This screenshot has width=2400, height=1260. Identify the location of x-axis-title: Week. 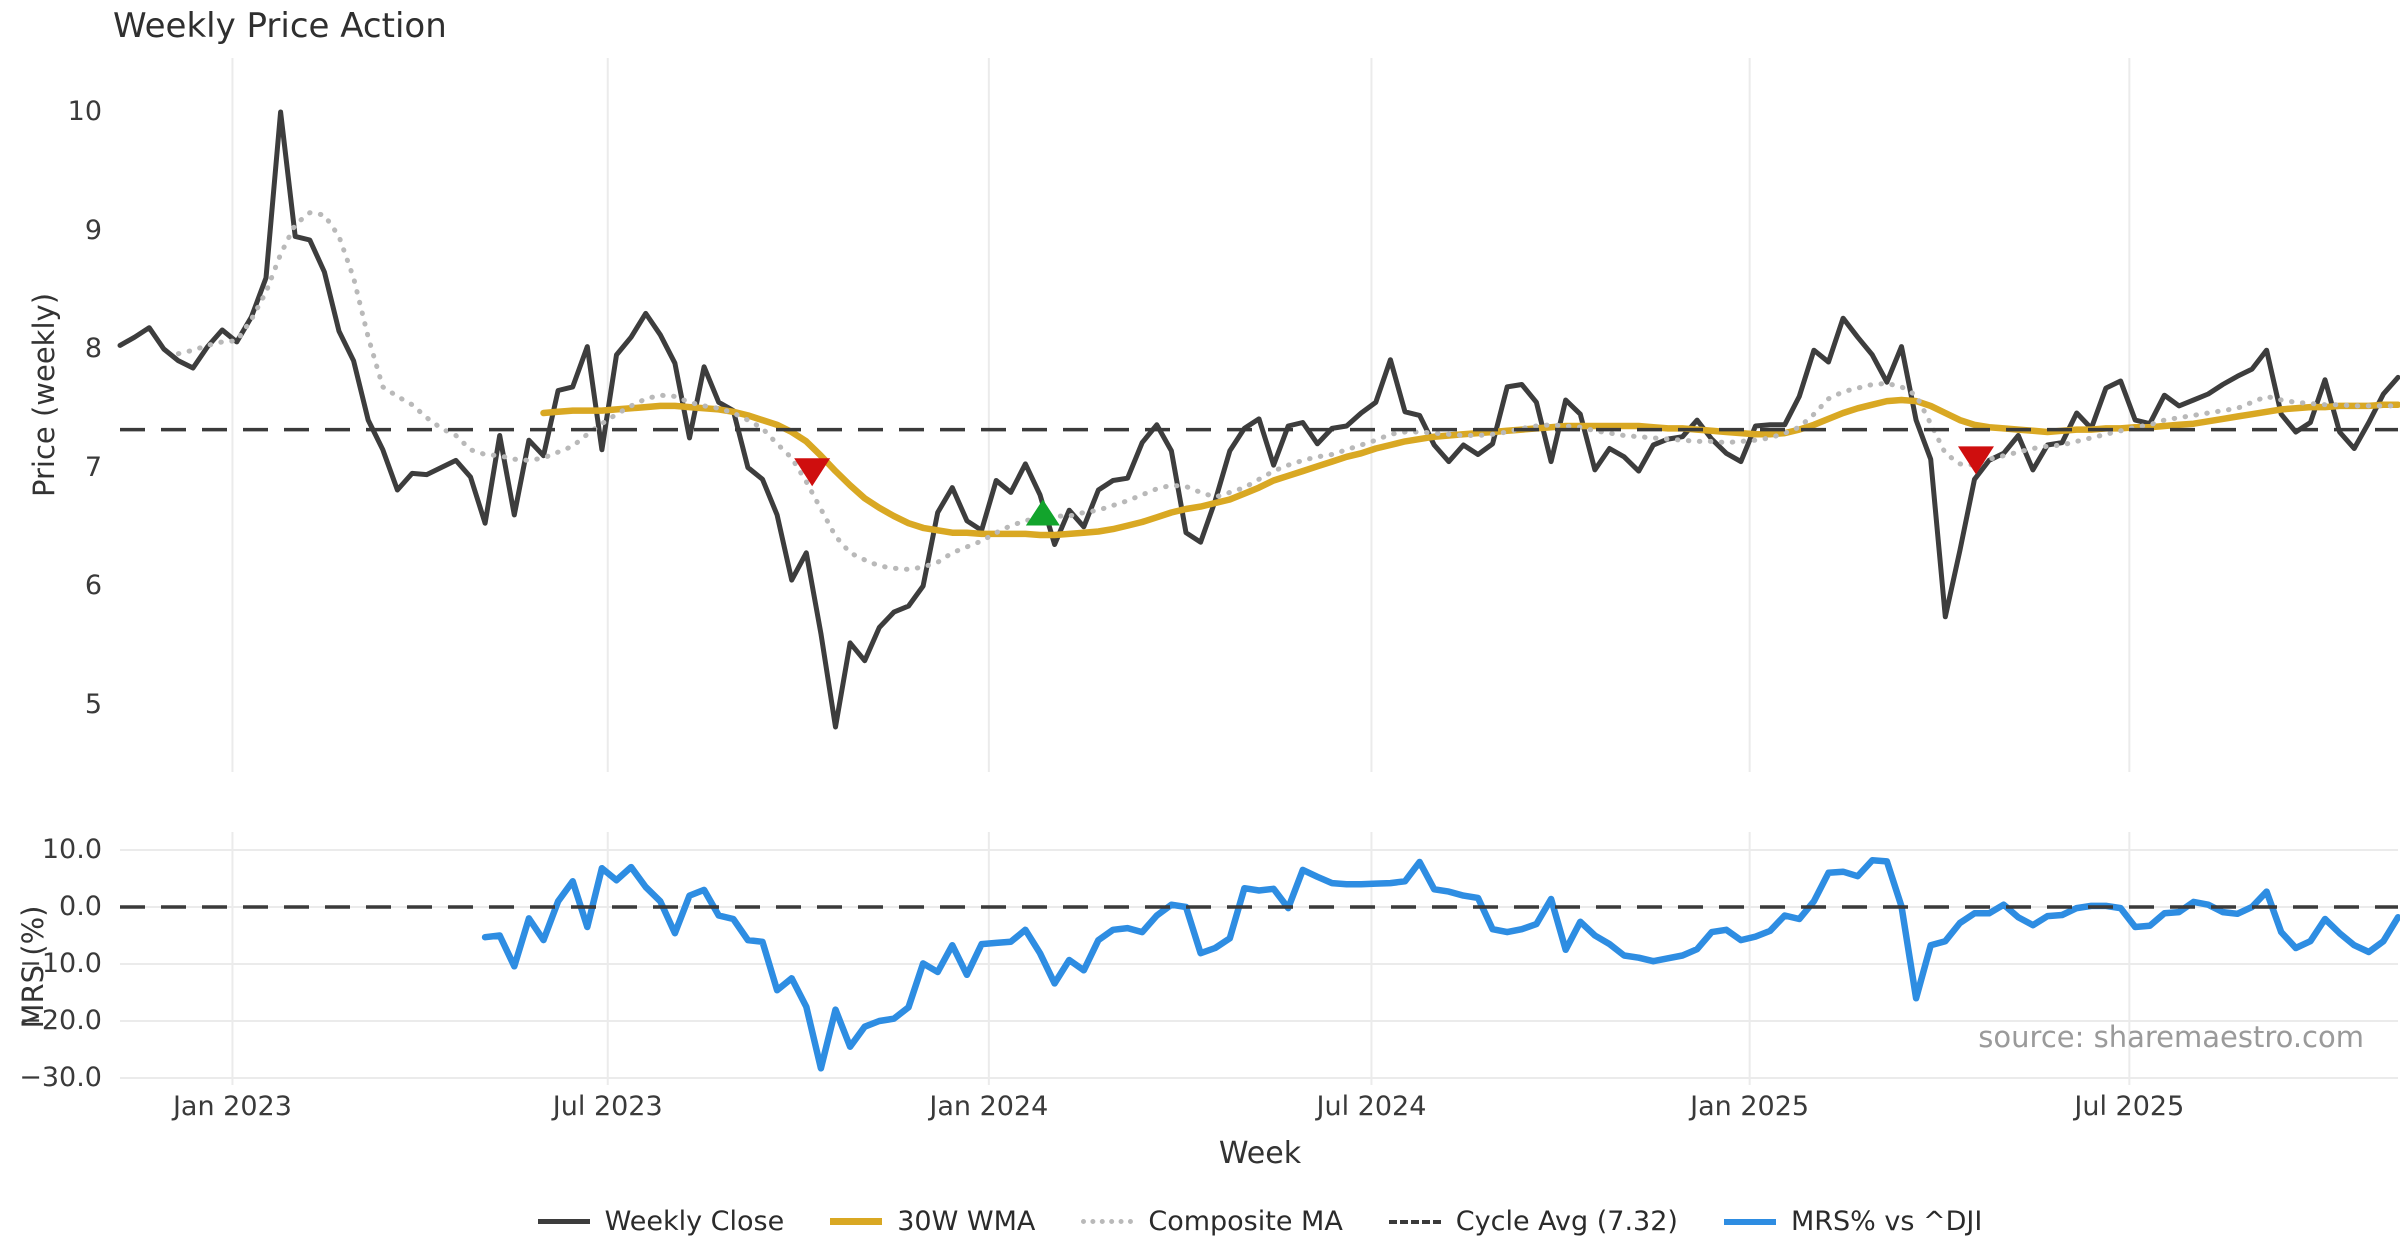
(1260, 1153).